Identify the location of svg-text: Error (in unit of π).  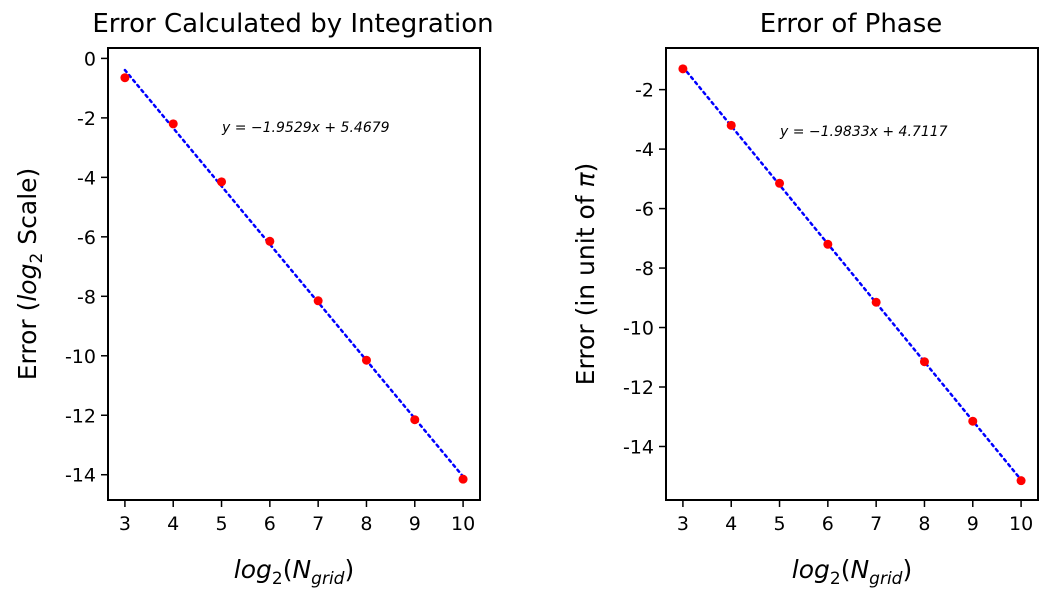
(585, 274).